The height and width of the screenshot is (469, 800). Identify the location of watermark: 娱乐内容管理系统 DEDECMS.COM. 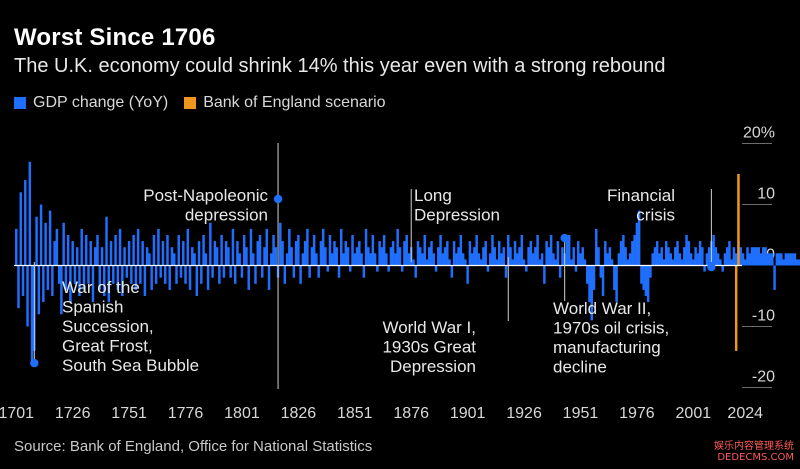
(754, 452).